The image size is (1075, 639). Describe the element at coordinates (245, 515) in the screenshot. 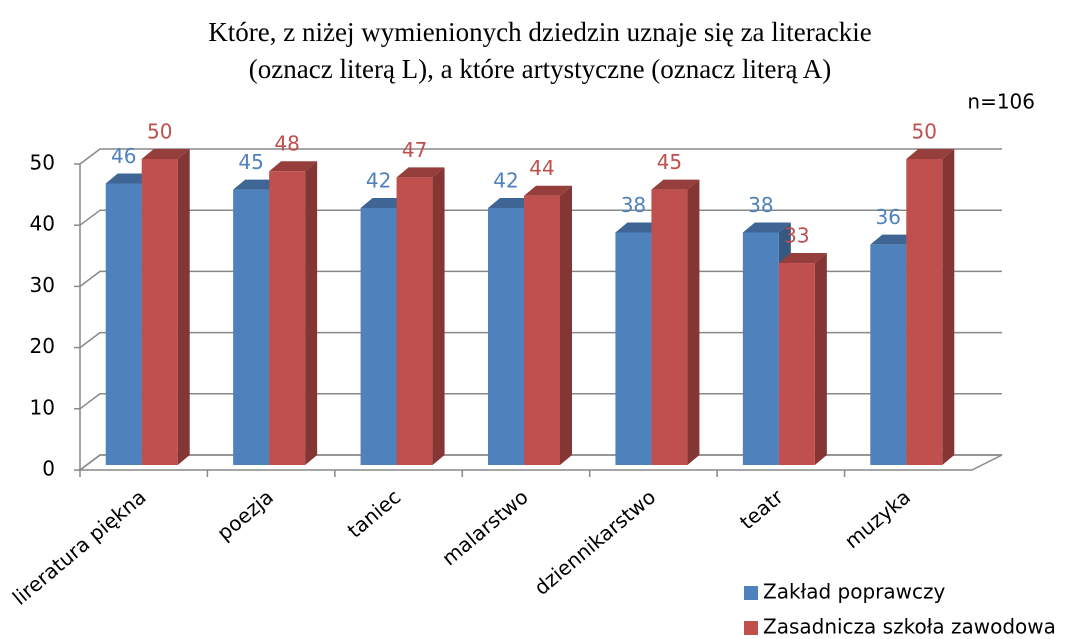

I see `x-tick-label: poezja` at that location.